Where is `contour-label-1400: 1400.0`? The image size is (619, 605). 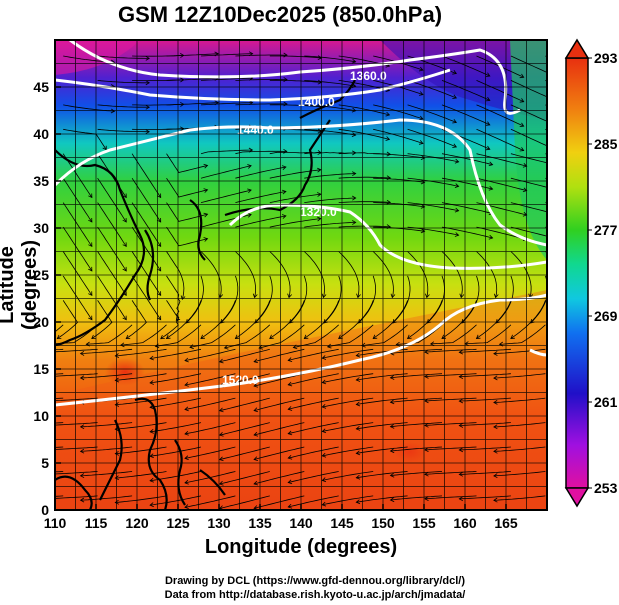 contour-label-1400: 1400.0 is located at coordinates (316, 102).